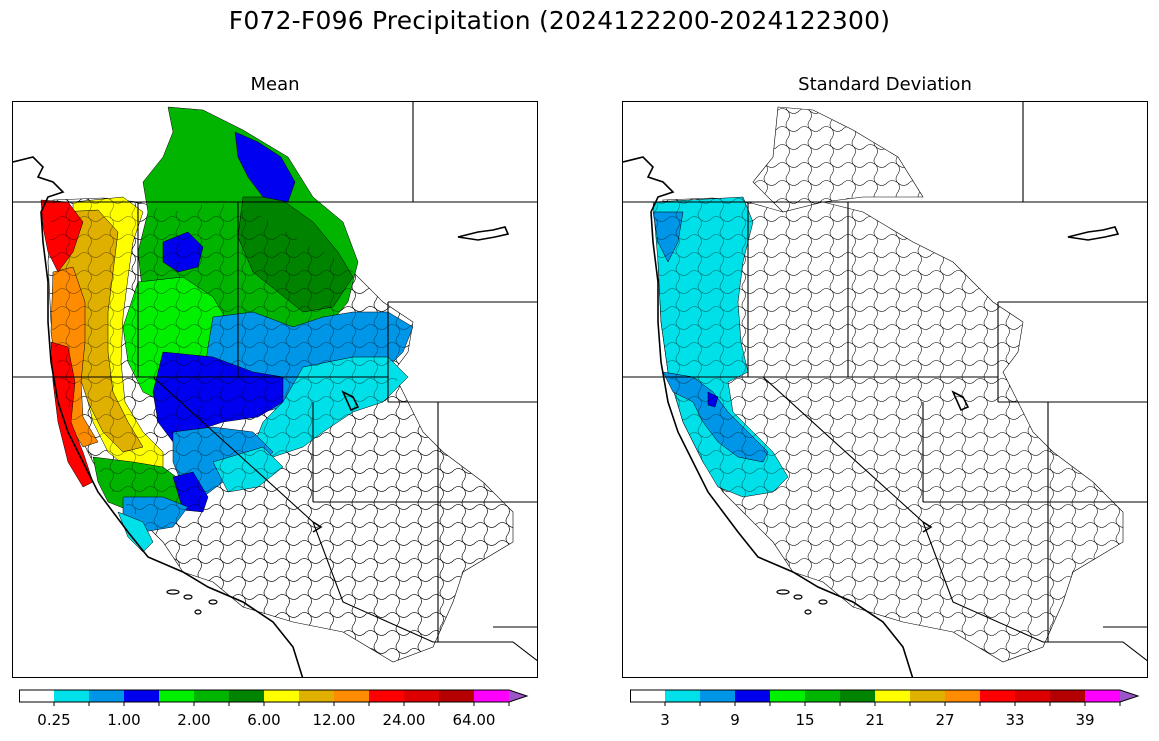  What do you see at coordinates (735, 720) in the screenshot?
I see `colorbar-tick-label: 9` at bounding box center [735, 720].